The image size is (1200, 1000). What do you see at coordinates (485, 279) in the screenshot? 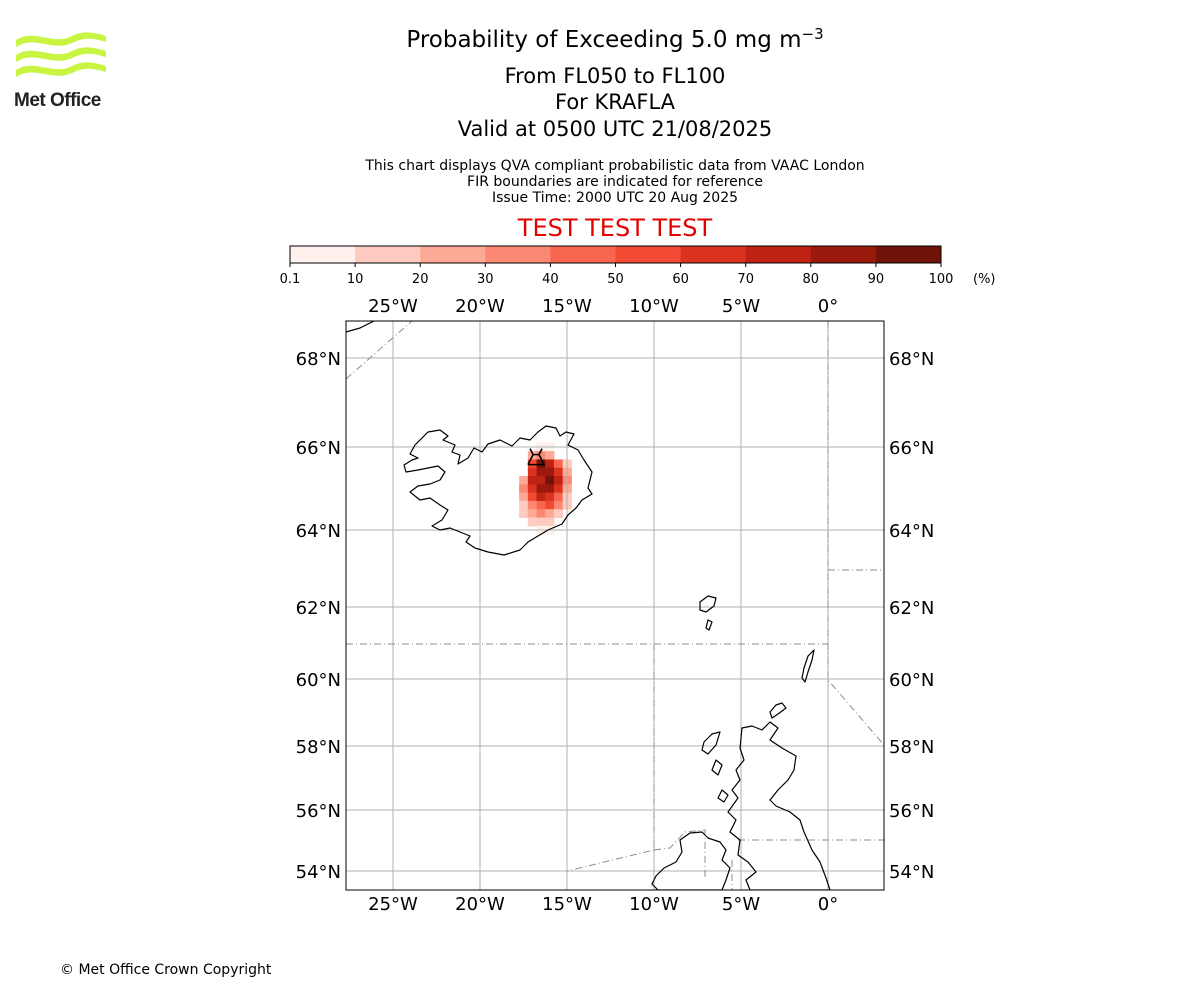
I see `colorbar-tick-label: 30` at bounding box center [485, 279].